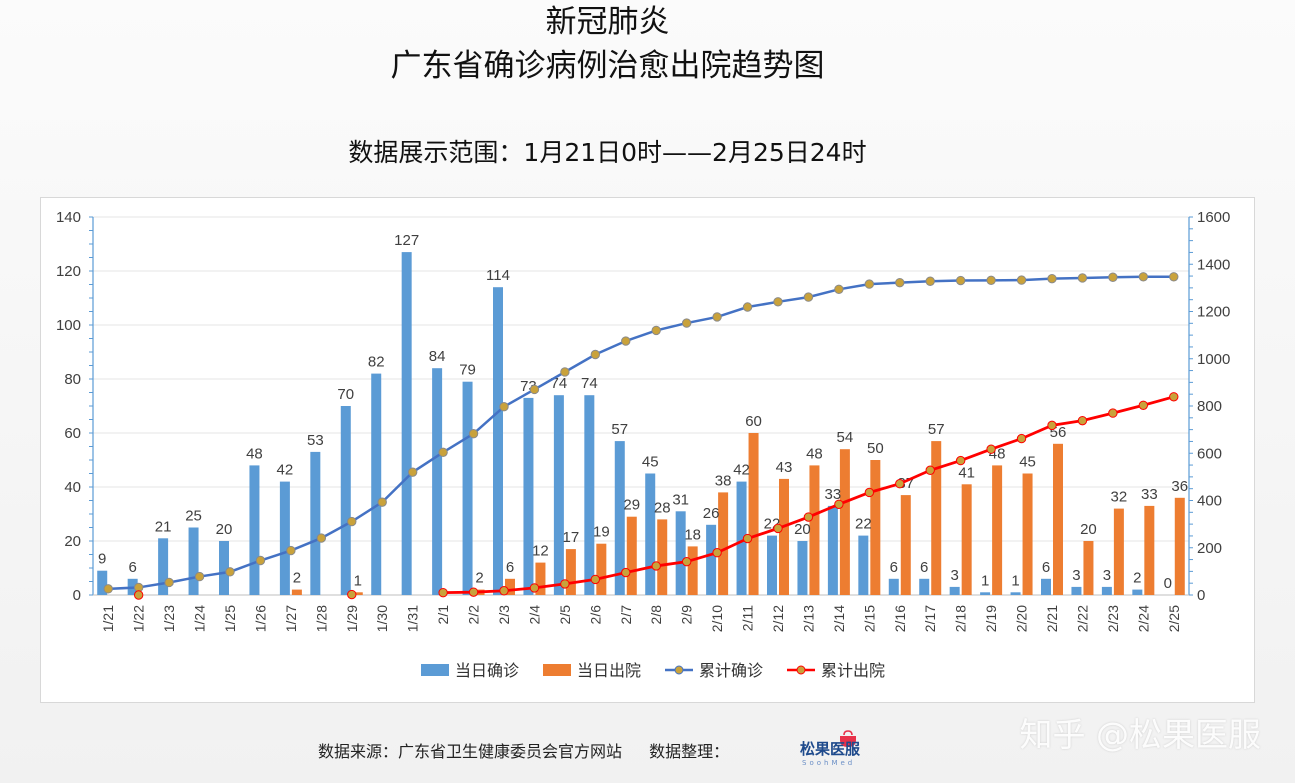 Image resolution: width=1295 pixels, height=783 pixels. What do you see at coordinates (1088, 529) in the screenshot?
I see `data-label-discharged: 20` at bounding box center [1088, 529].